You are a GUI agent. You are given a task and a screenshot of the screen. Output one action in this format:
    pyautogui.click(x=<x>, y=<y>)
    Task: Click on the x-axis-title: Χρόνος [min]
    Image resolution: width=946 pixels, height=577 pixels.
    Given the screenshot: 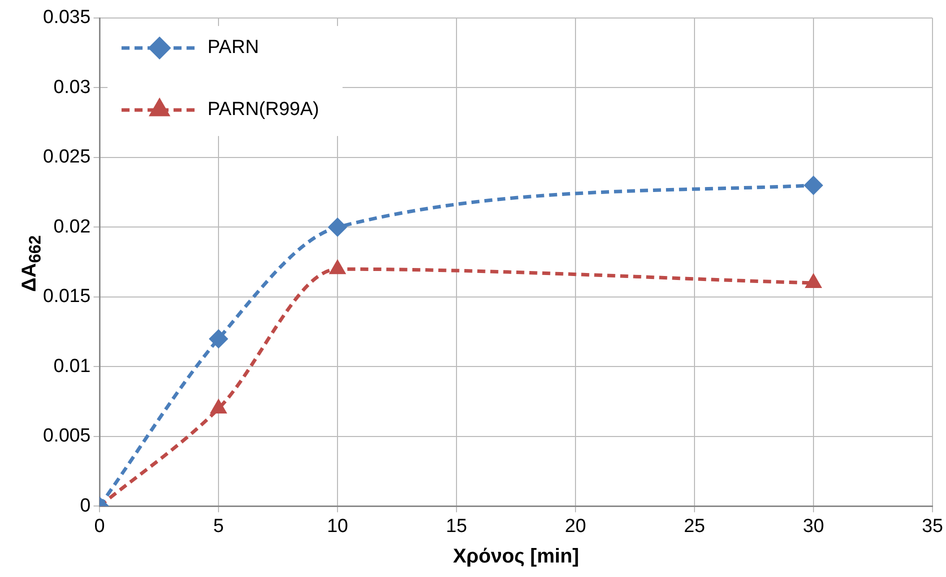 What is the action you would take?
    pyautogui.click(x=516, y=557)
    